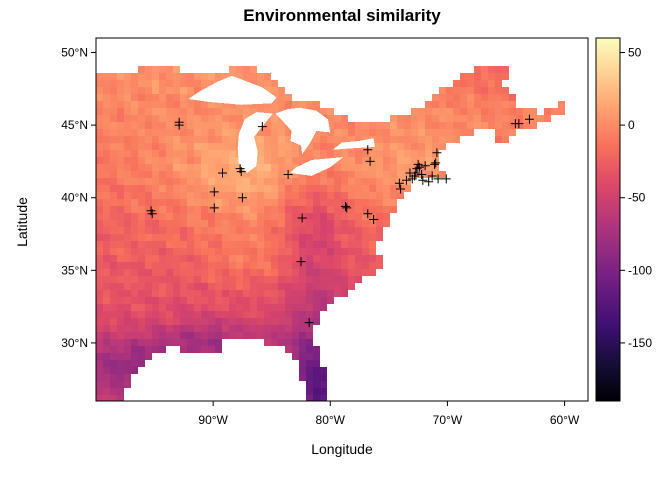  I want to click on x-tick-label: 80°W, so click(331, 420).